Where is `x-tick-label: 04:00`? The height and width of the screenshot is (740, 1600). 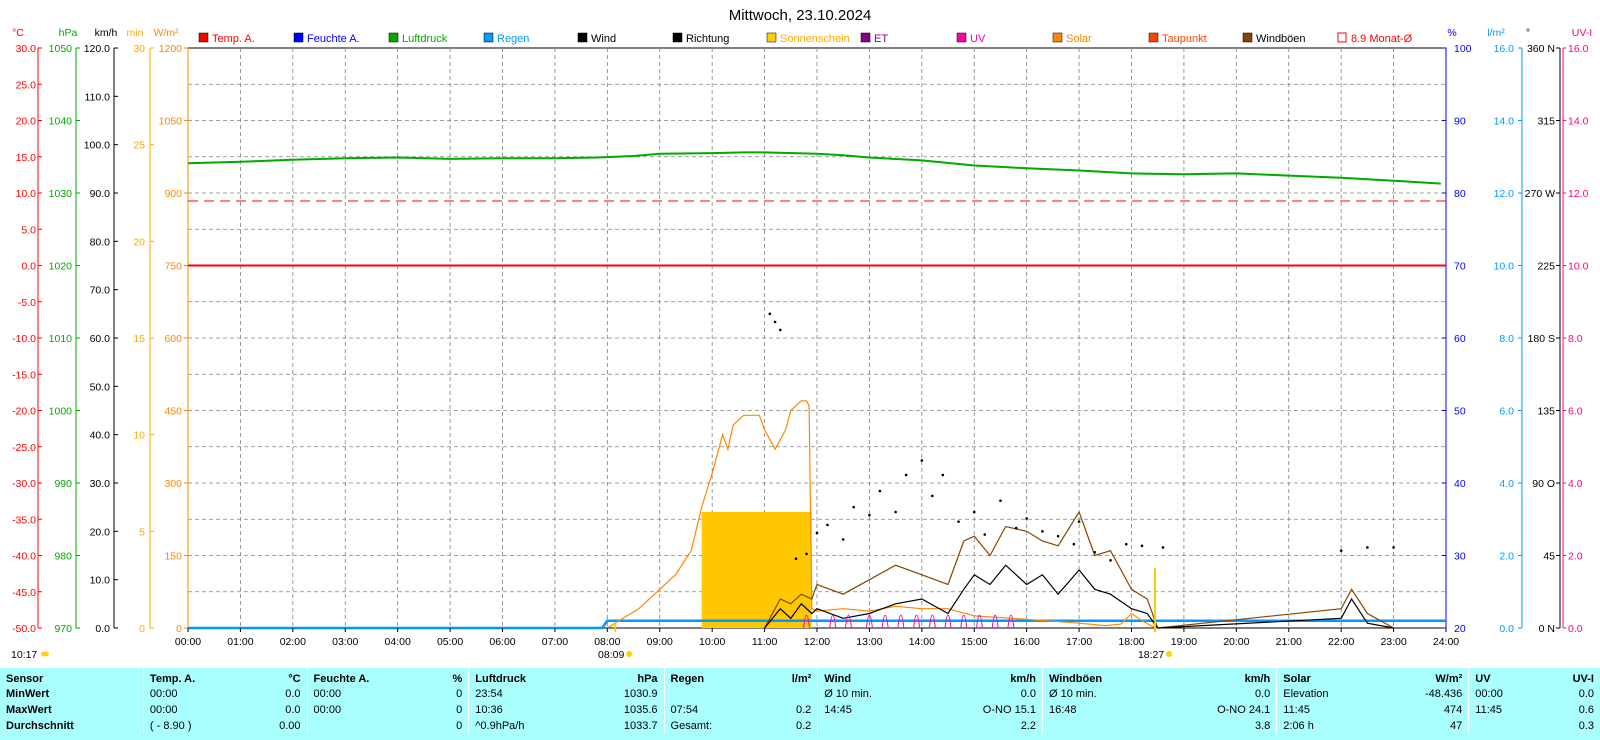 x-tick-label: 04:00 is located at coordinates (398, 642).